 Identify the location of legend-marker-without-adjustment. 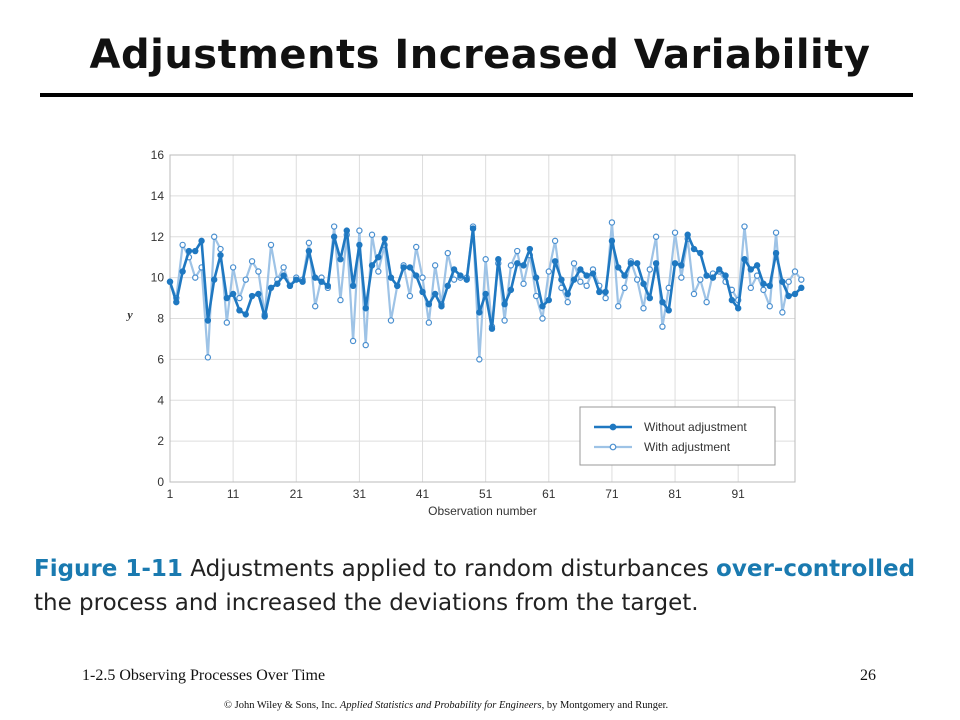
(613, 427).